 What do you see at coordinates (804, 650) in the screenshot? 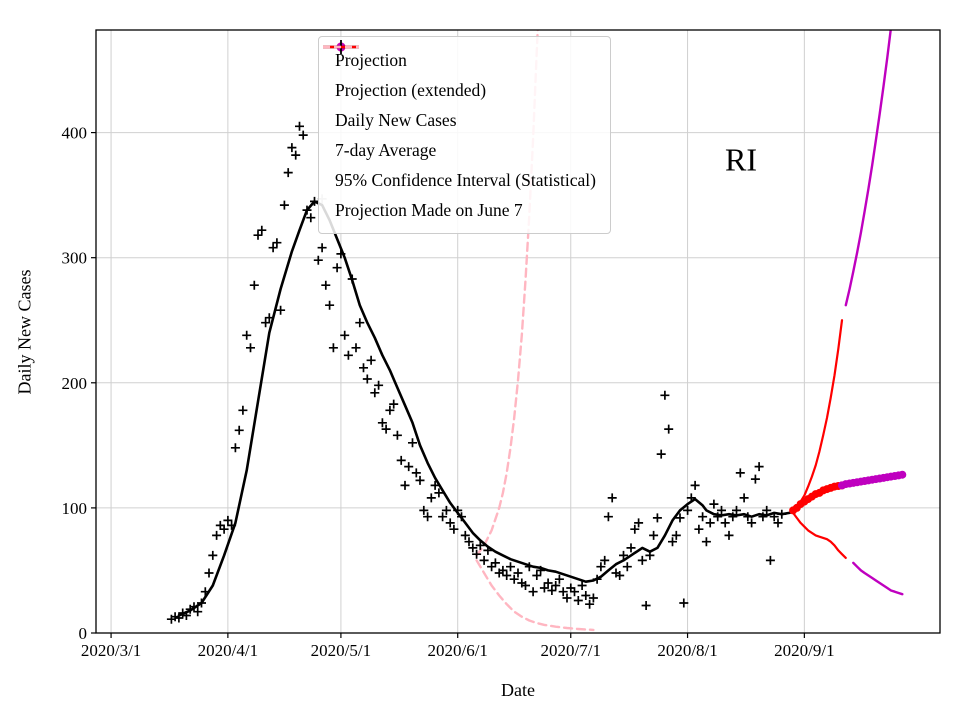
I see `x-tick-label: 2020/9/1` at bounding box center [804, 650].